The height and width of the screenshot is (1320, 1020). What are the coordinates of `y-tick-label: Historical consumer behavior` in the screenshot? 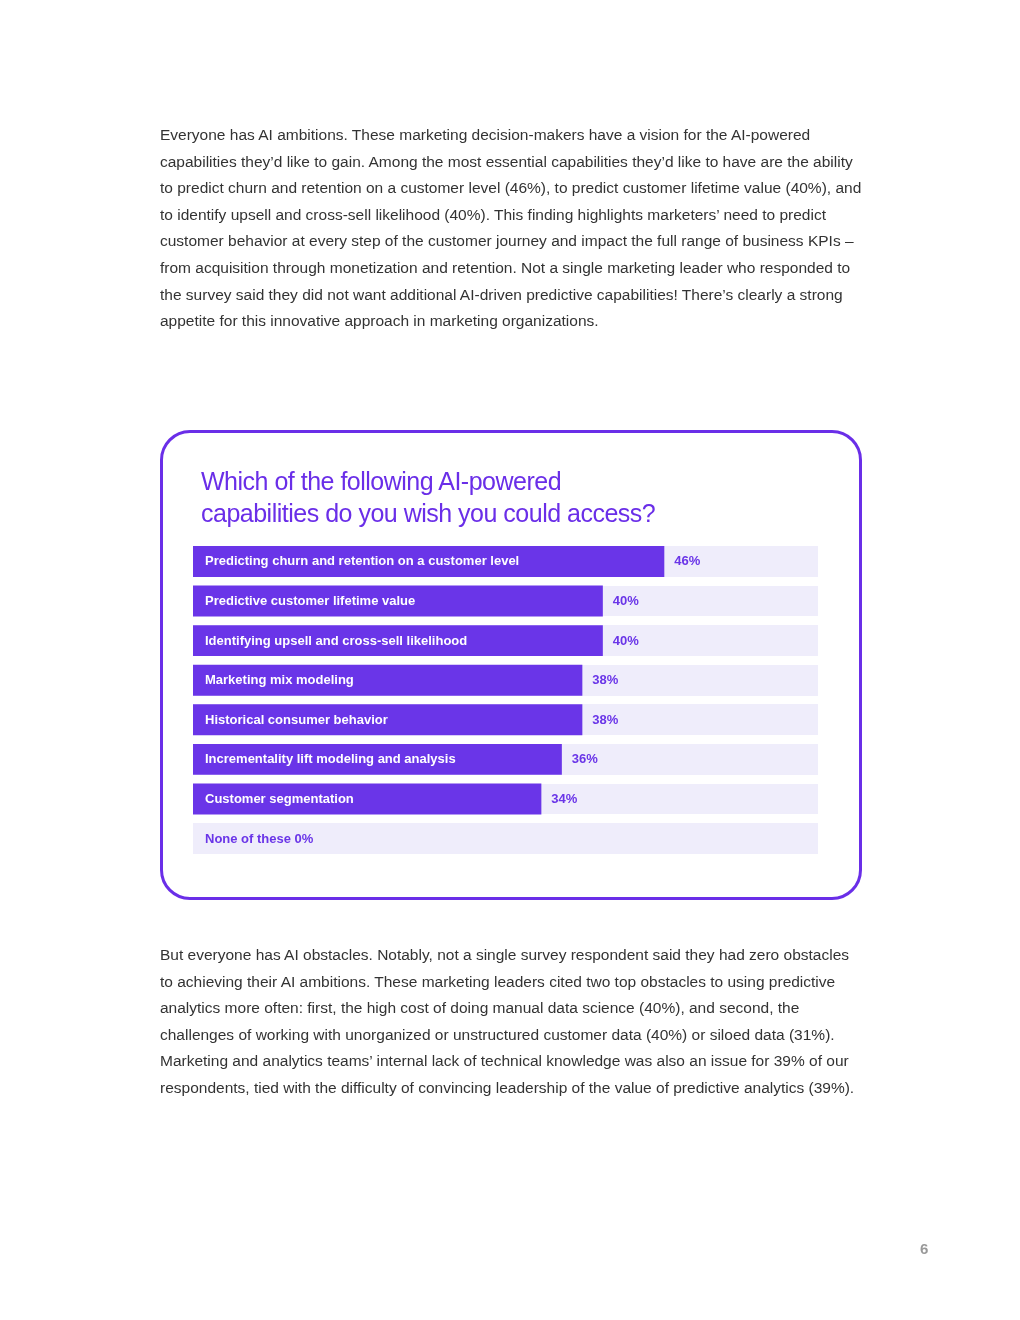 It's located at (296, 719).